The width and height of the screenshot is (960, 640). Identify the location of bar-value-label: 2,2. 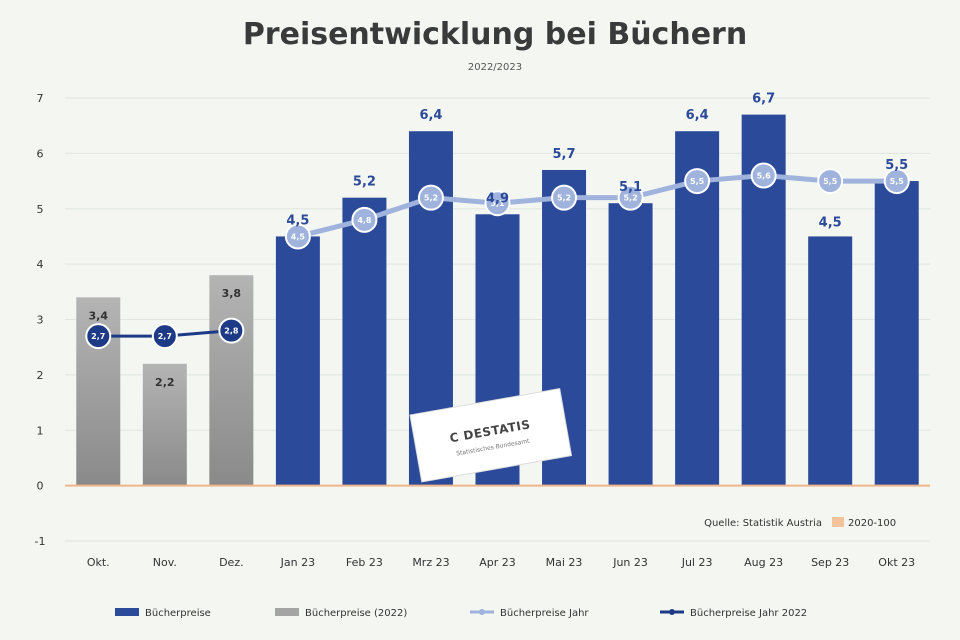
(165, 382).